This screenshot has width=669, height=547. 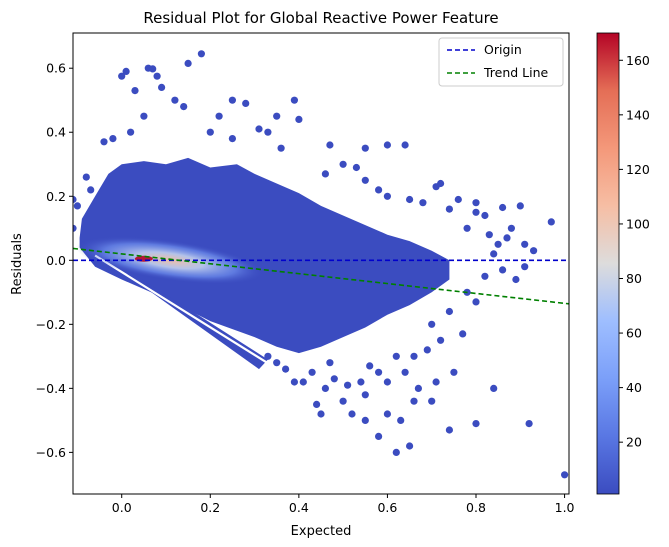 What do you see at coordinates (343, 504) in the screenshot?
I see `x-axis: 0.0 0.2 0.4 0.6 0.8 1.0` at bounding box center [343, 504].